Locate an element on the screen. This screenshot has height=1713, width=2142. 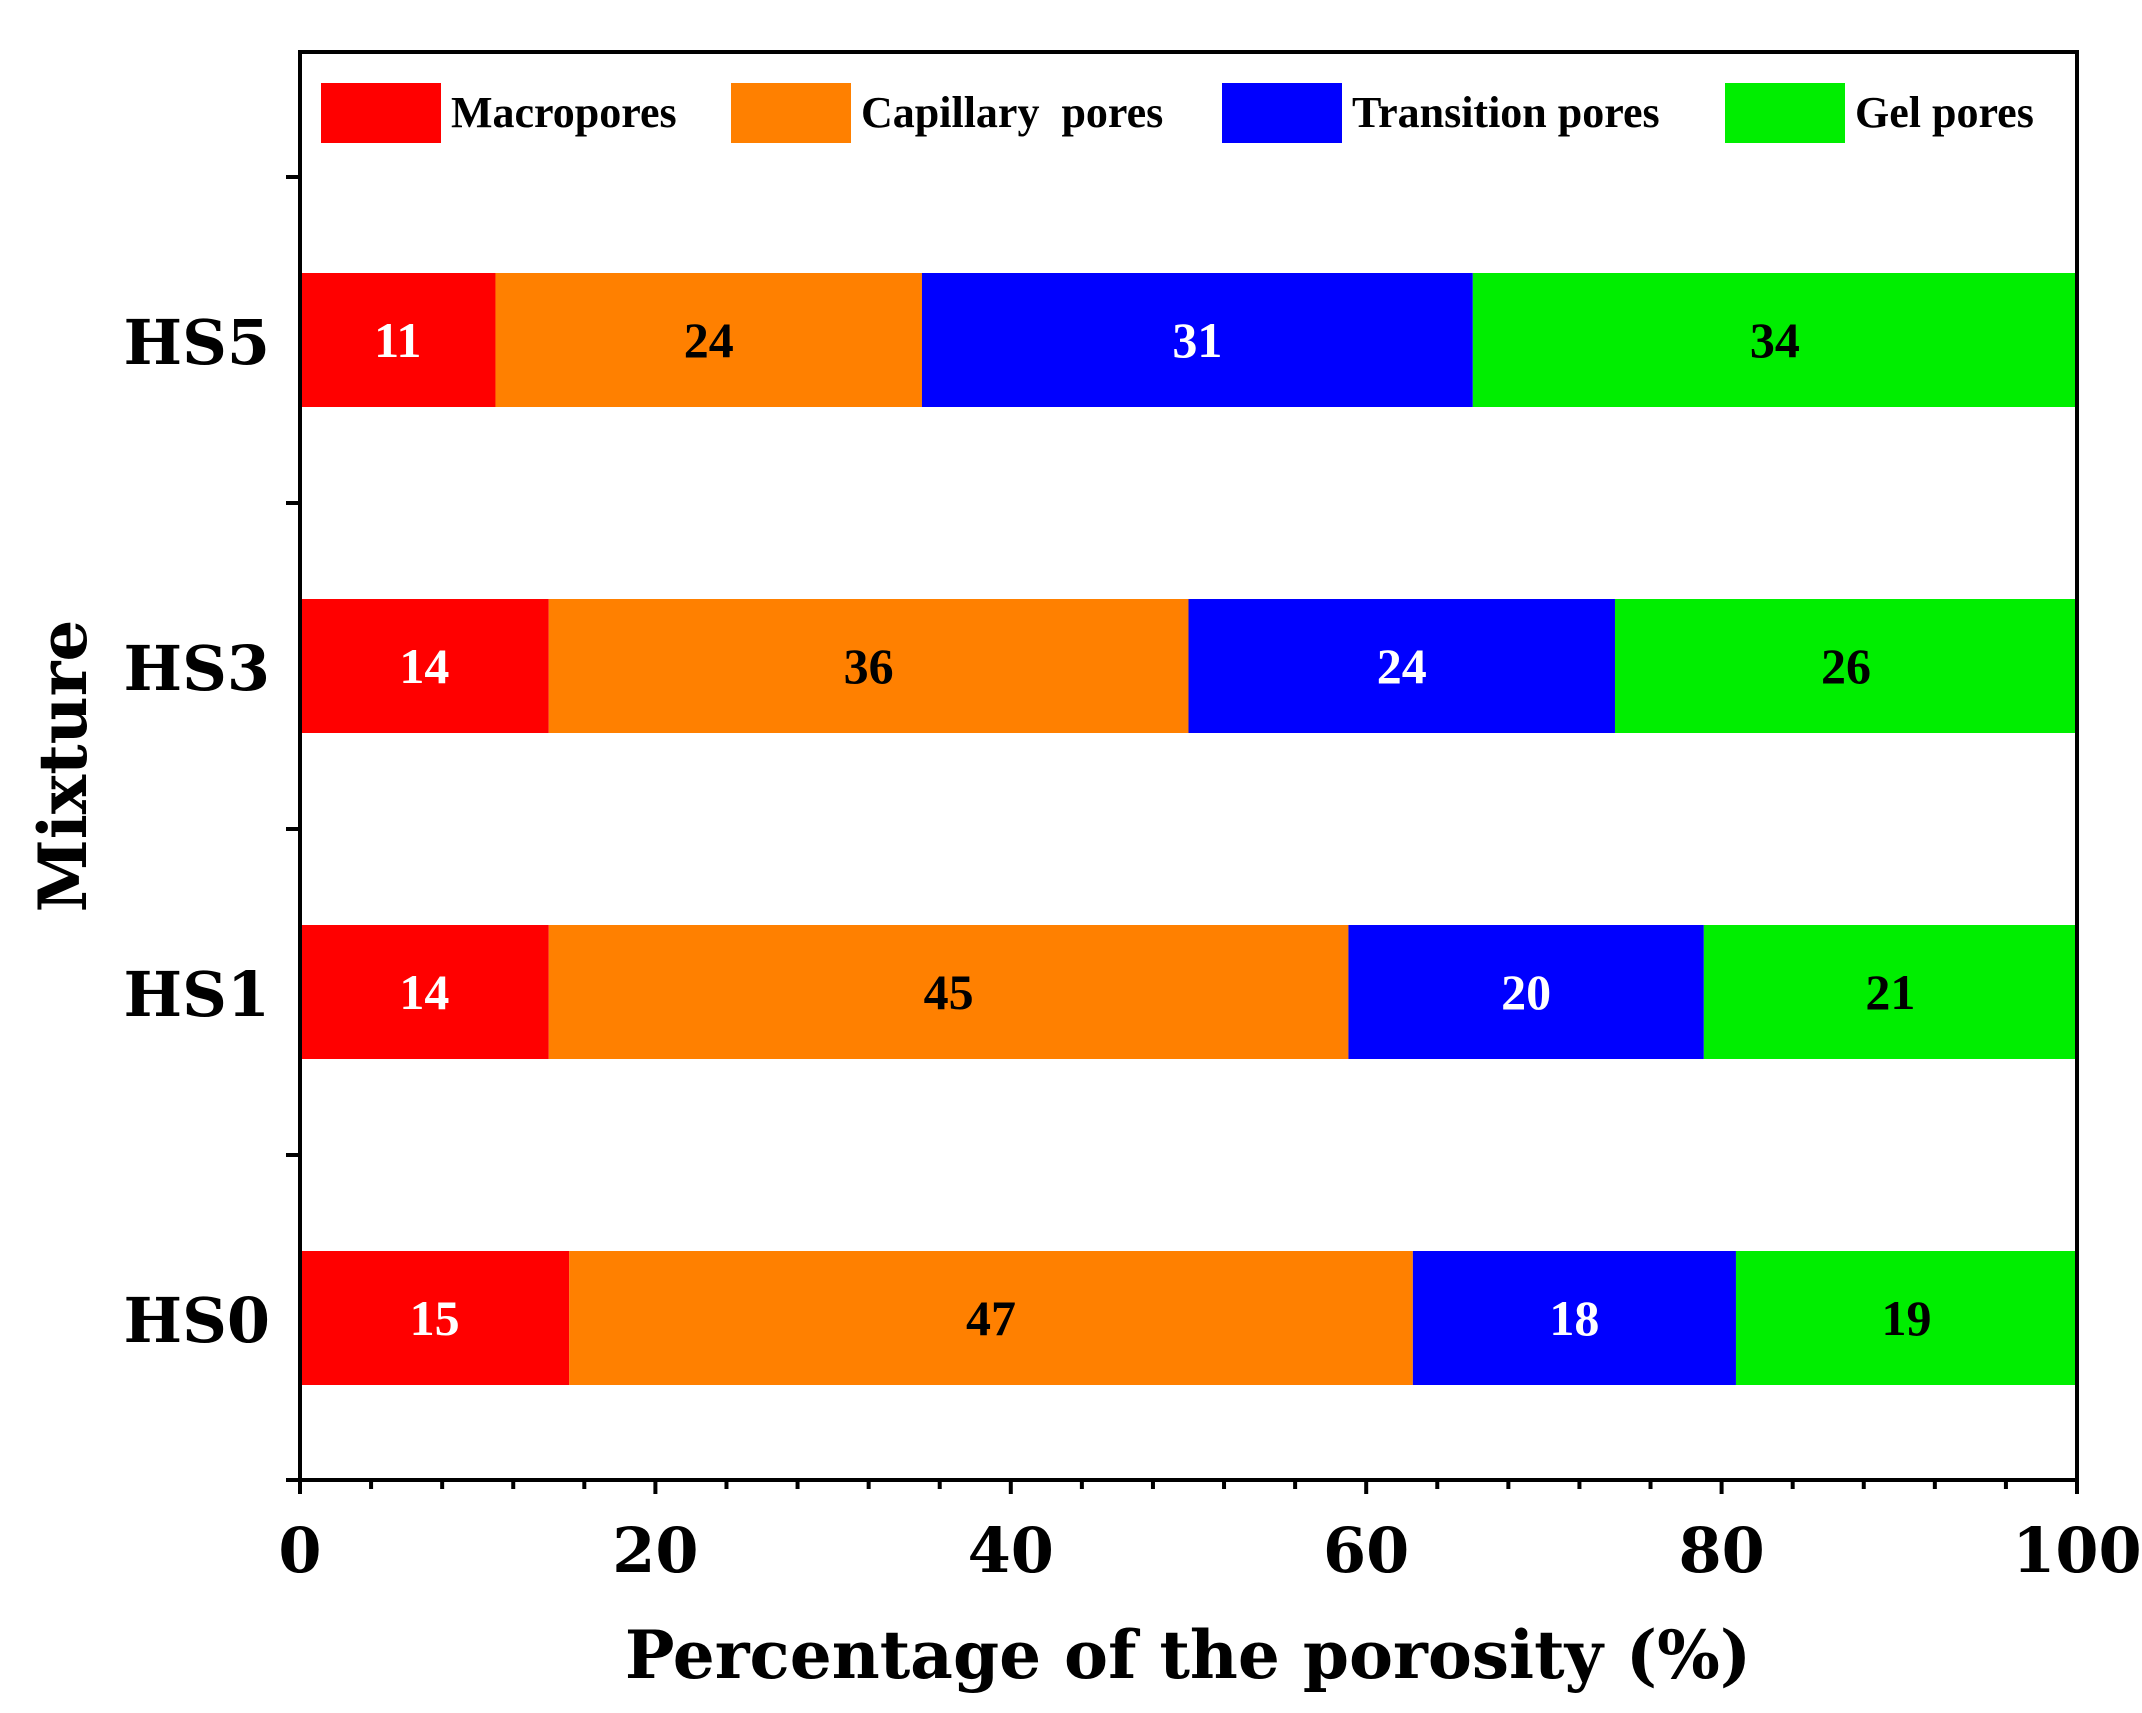
bar-label-hs3-1: 14 is located at coordinates (424, 666).